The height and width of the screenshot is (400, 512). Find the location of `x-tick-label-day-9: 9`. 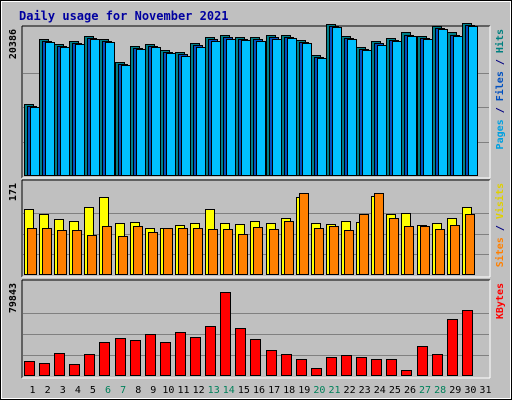

x-tick-label-day-9: 9 is located at coordinates (153, 390).